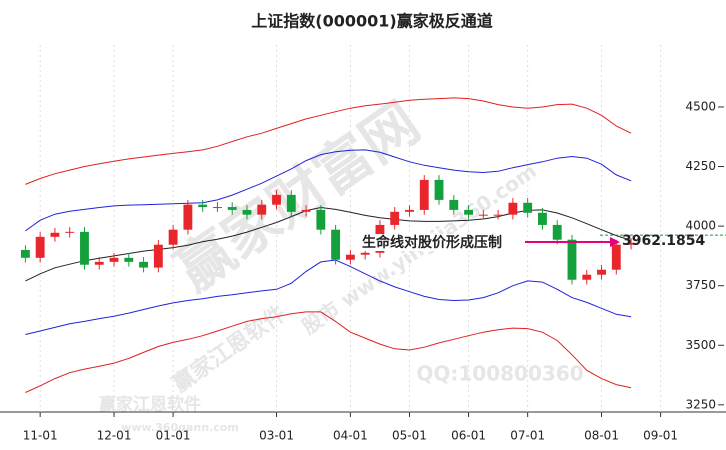 The image size is (726, 450). I want to click on x-tick-label: 07-01, so click(527, 436).